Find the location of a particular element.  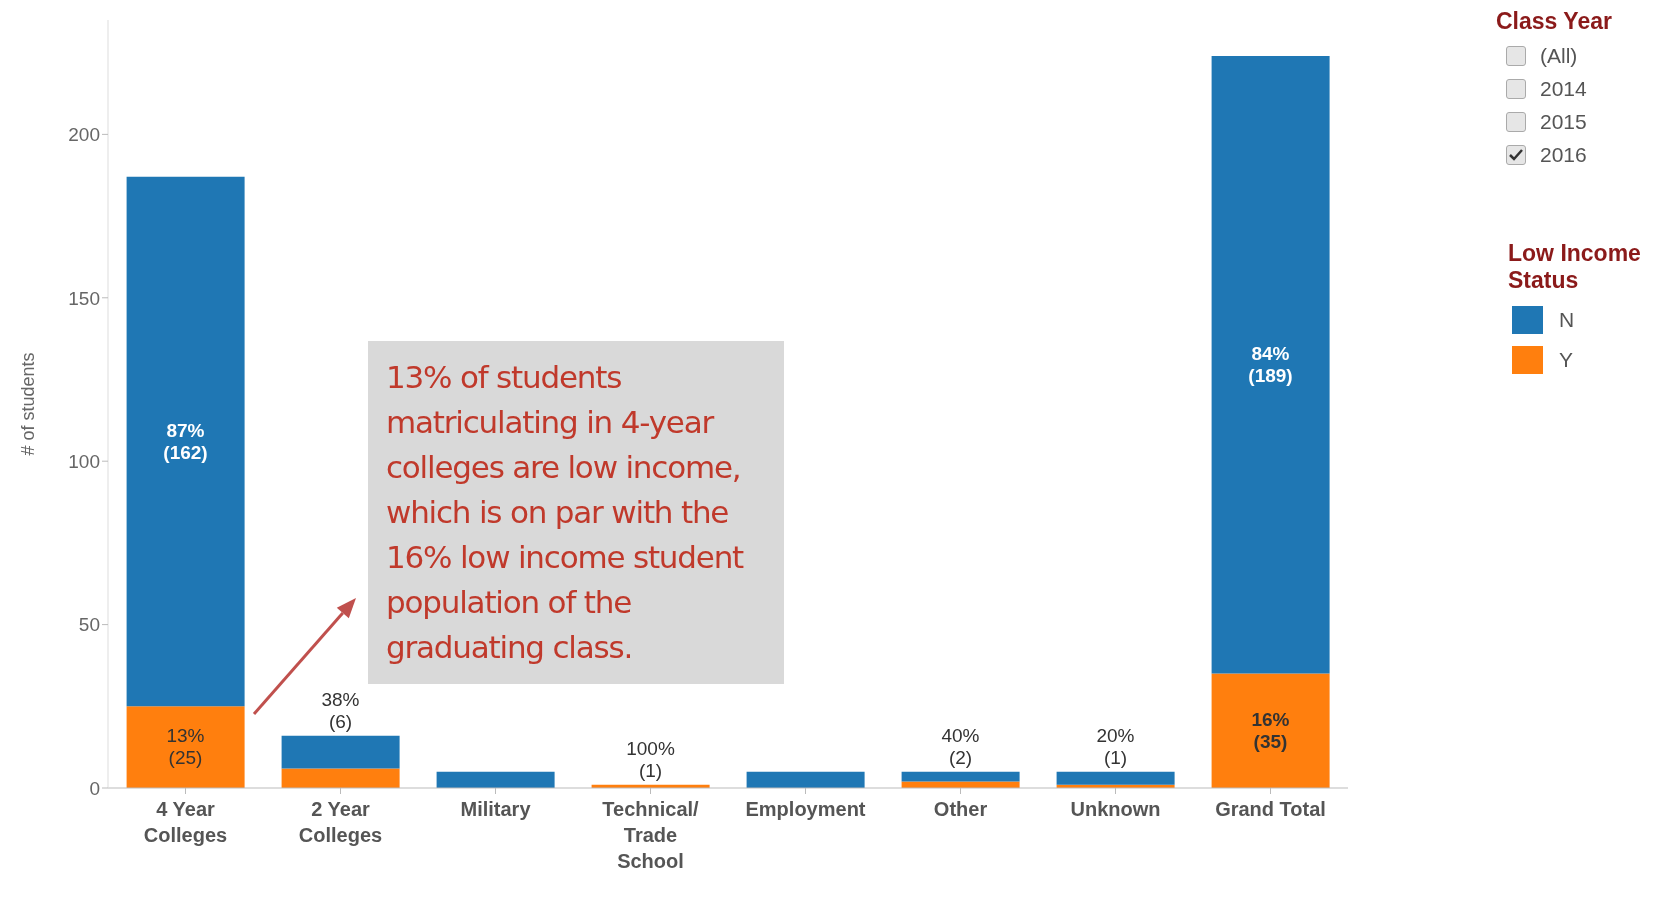

text: 2015 is located at coordinates (1563, 122).